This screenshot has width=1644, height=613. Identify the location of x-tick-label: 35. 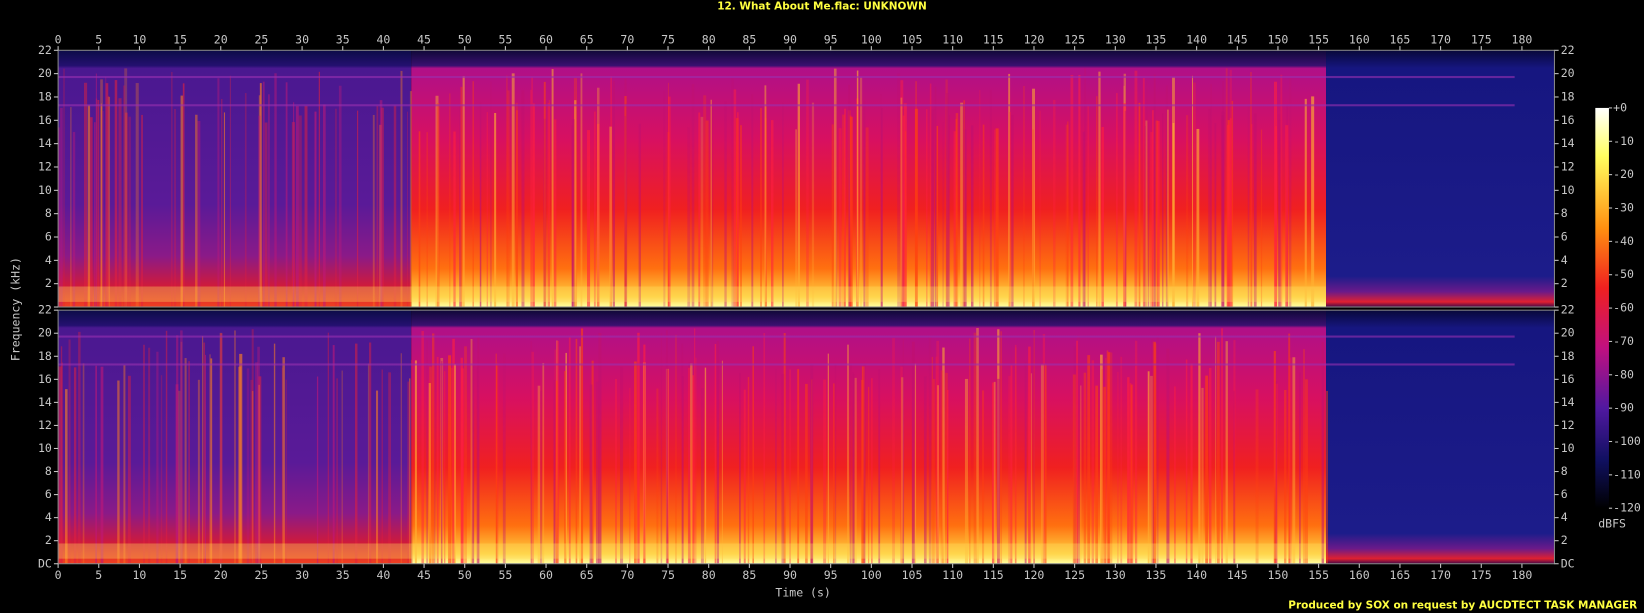
(343, 575).